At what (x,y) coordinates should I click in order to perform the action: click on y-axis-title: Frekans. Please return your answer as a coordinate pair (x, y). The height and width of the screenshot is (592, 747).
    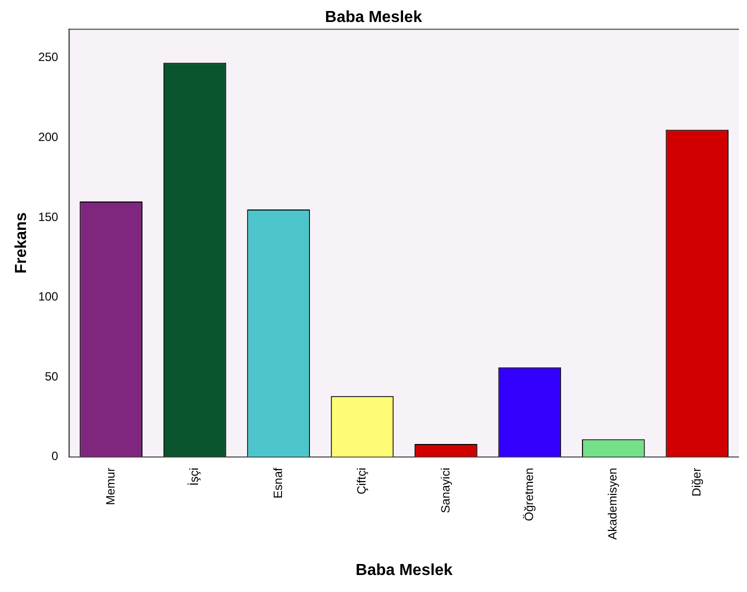
    Looking at the image, I should click on (21, 243).